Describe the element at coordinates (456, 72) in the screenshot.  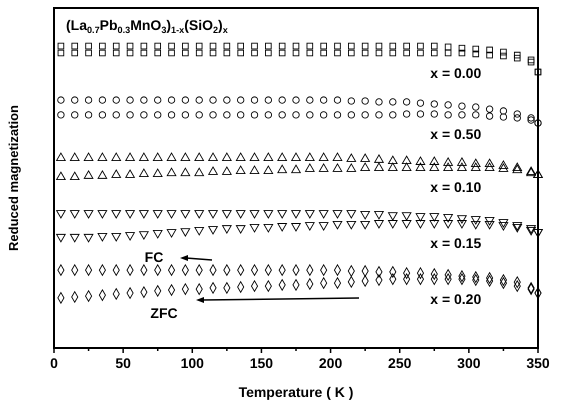
I see `series-label: x = 0.00` at that location.